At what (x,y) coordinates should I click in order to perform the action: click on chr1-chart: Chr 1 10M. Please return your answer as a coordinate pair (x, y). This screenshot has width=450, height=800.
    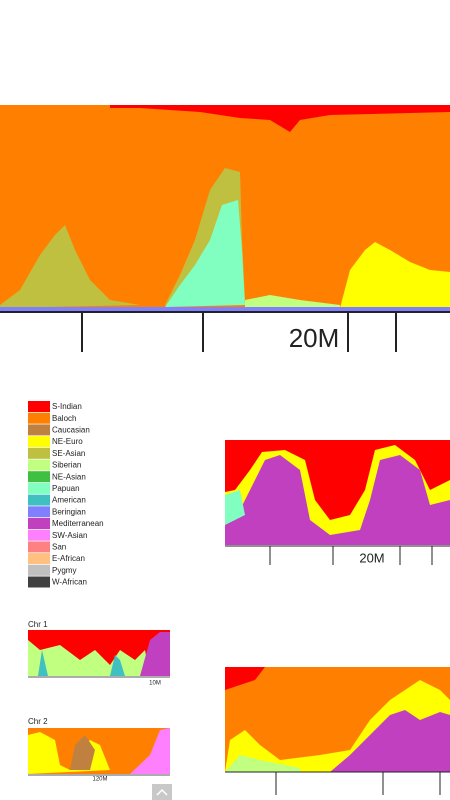
    Looking at the image, I should click on (99, 653).